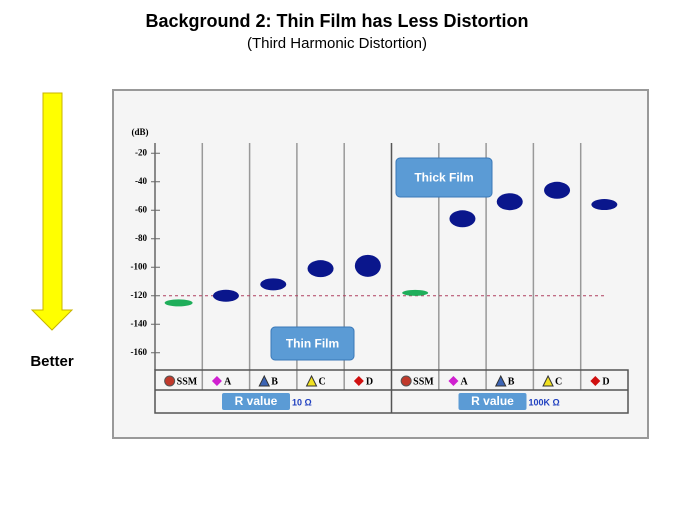 This screenshot has height=506, width=675. I want to click on y-tick-label: -80, so click(141, 238).